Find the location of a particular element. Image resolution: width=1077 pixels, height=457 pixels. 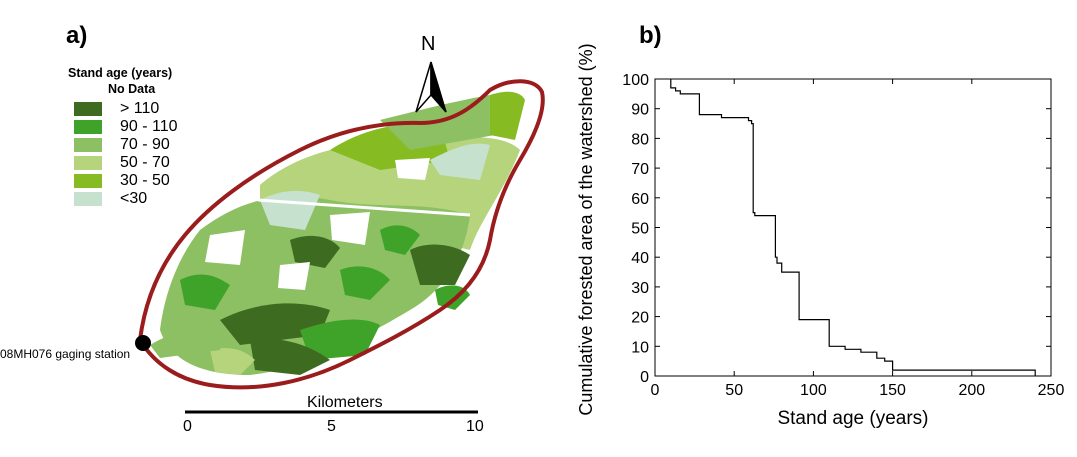

legend-item: > 110 is located at coordinates (144, 109).